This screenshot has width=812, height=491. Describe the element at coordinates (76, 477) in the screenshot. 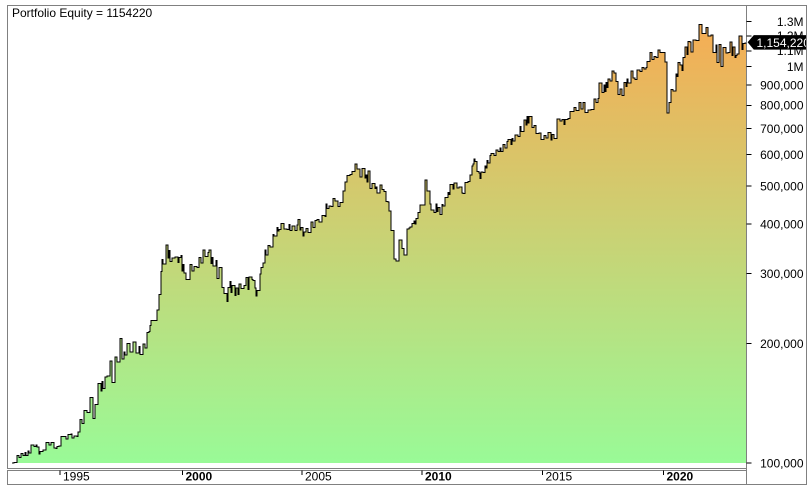

I see `svg-text: 1995` at that location.